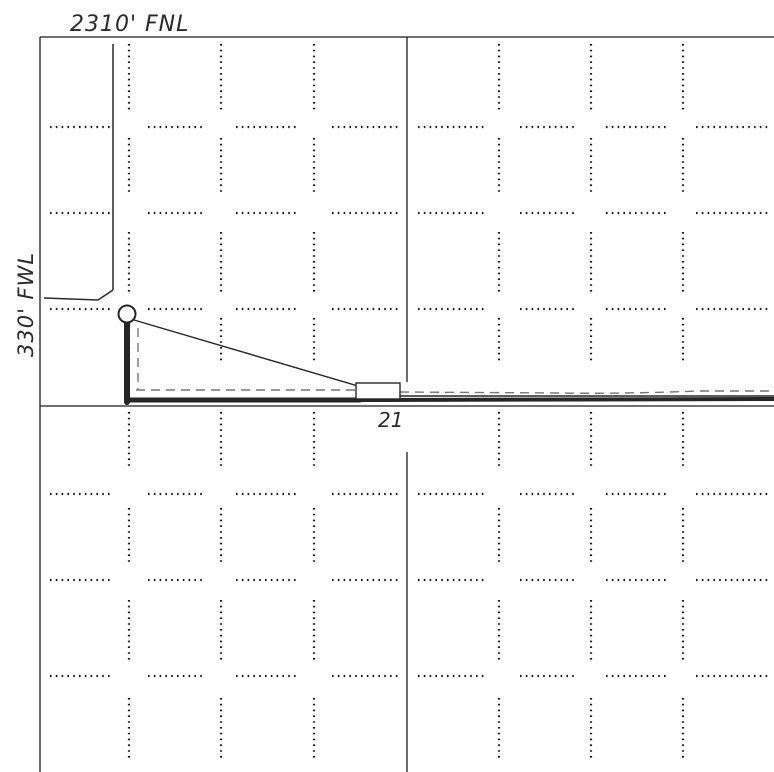 The height and width of the screenshot is (772, 774). I want to click on diagonal-connector, so click(246, 353).